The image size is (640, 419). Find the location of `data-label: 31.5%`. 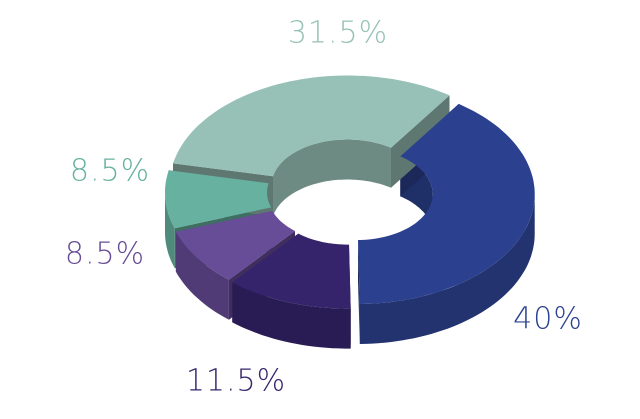

data-label: 31.5% is located at coordinates (338, 33).